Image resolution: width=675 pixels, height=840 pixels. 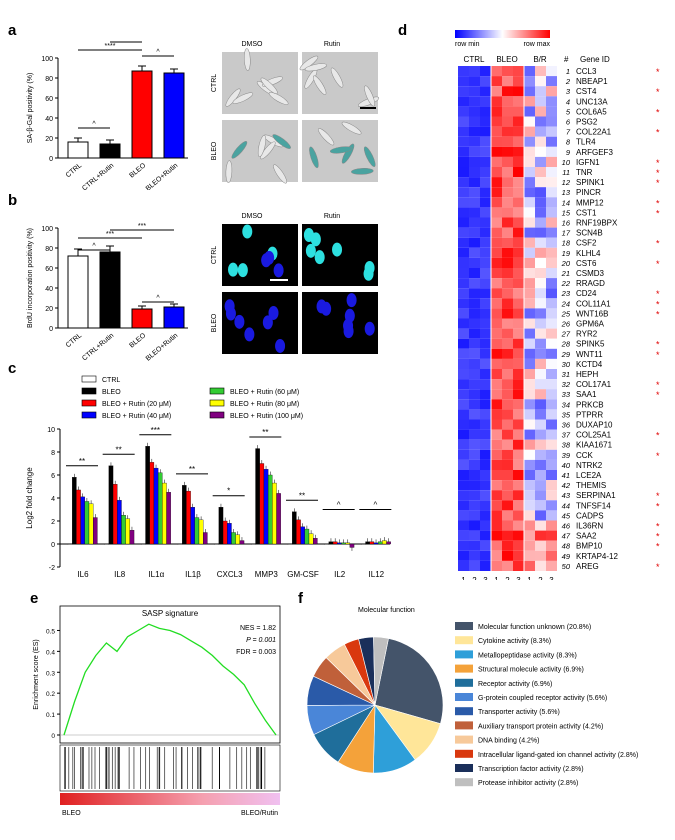 What do you see at coordinates (590, 182) in the screenshot?
I see `gene-name: SPINK1` at bounding box center [590, 182].